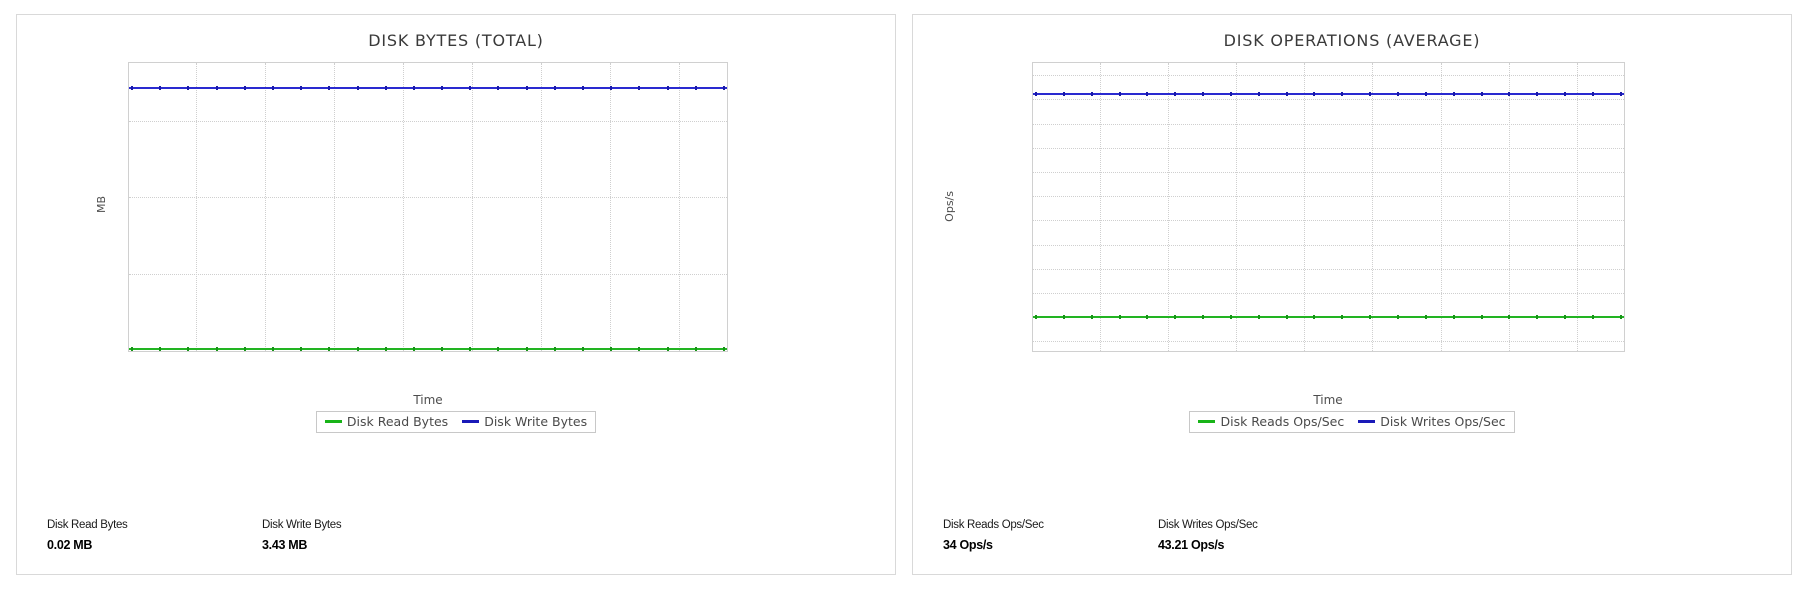  What do you see at coordinates (128, 120) in the screenshot?
I see `y-axis-tick-label: 3` at bounding box center [128, 120].